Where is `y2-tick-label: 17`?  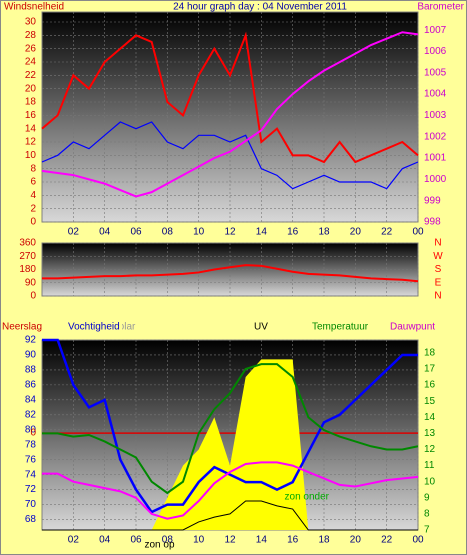
y2-tick-label: 17 is located at coordinates (430, 369).